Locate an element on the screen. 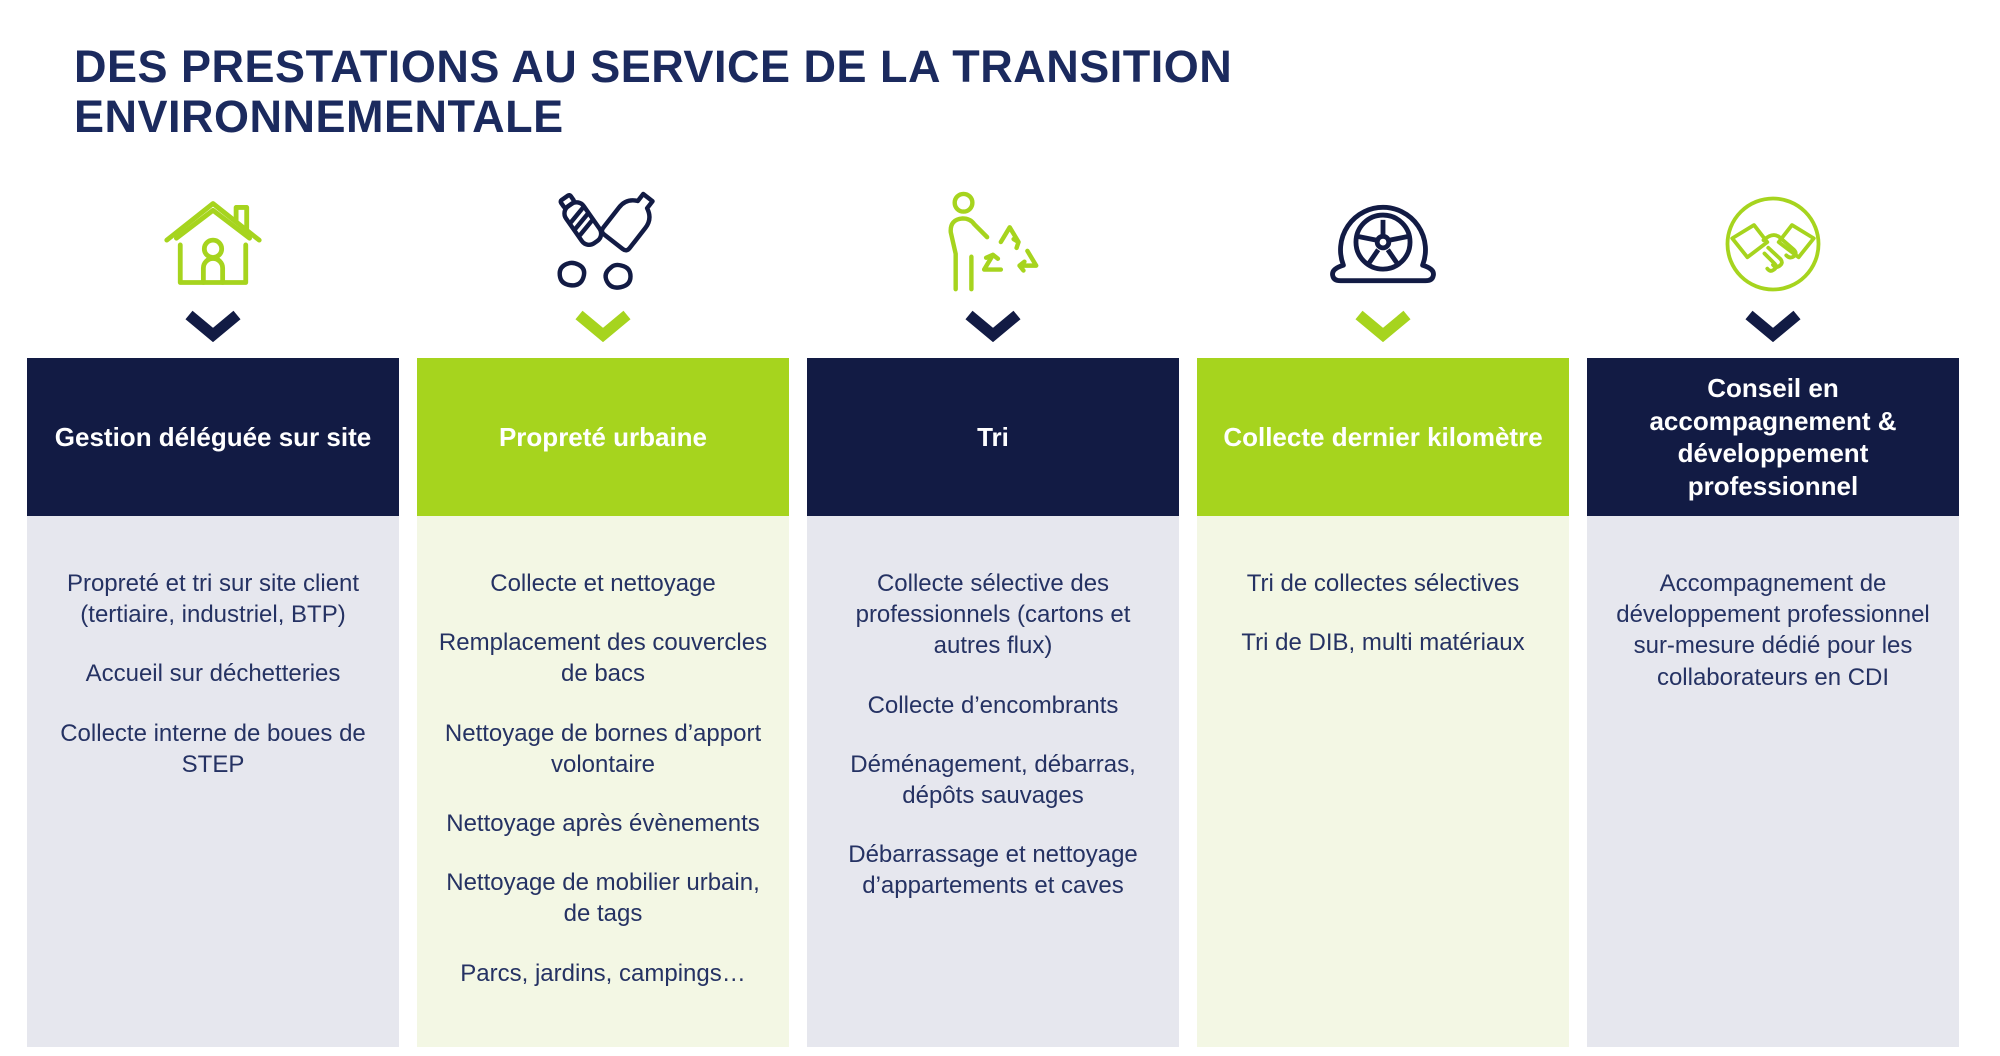 This screenshot has width=2000, height=1056. service-item: Remplacement des couvercles de bacs is located at coordinates (603, 658).